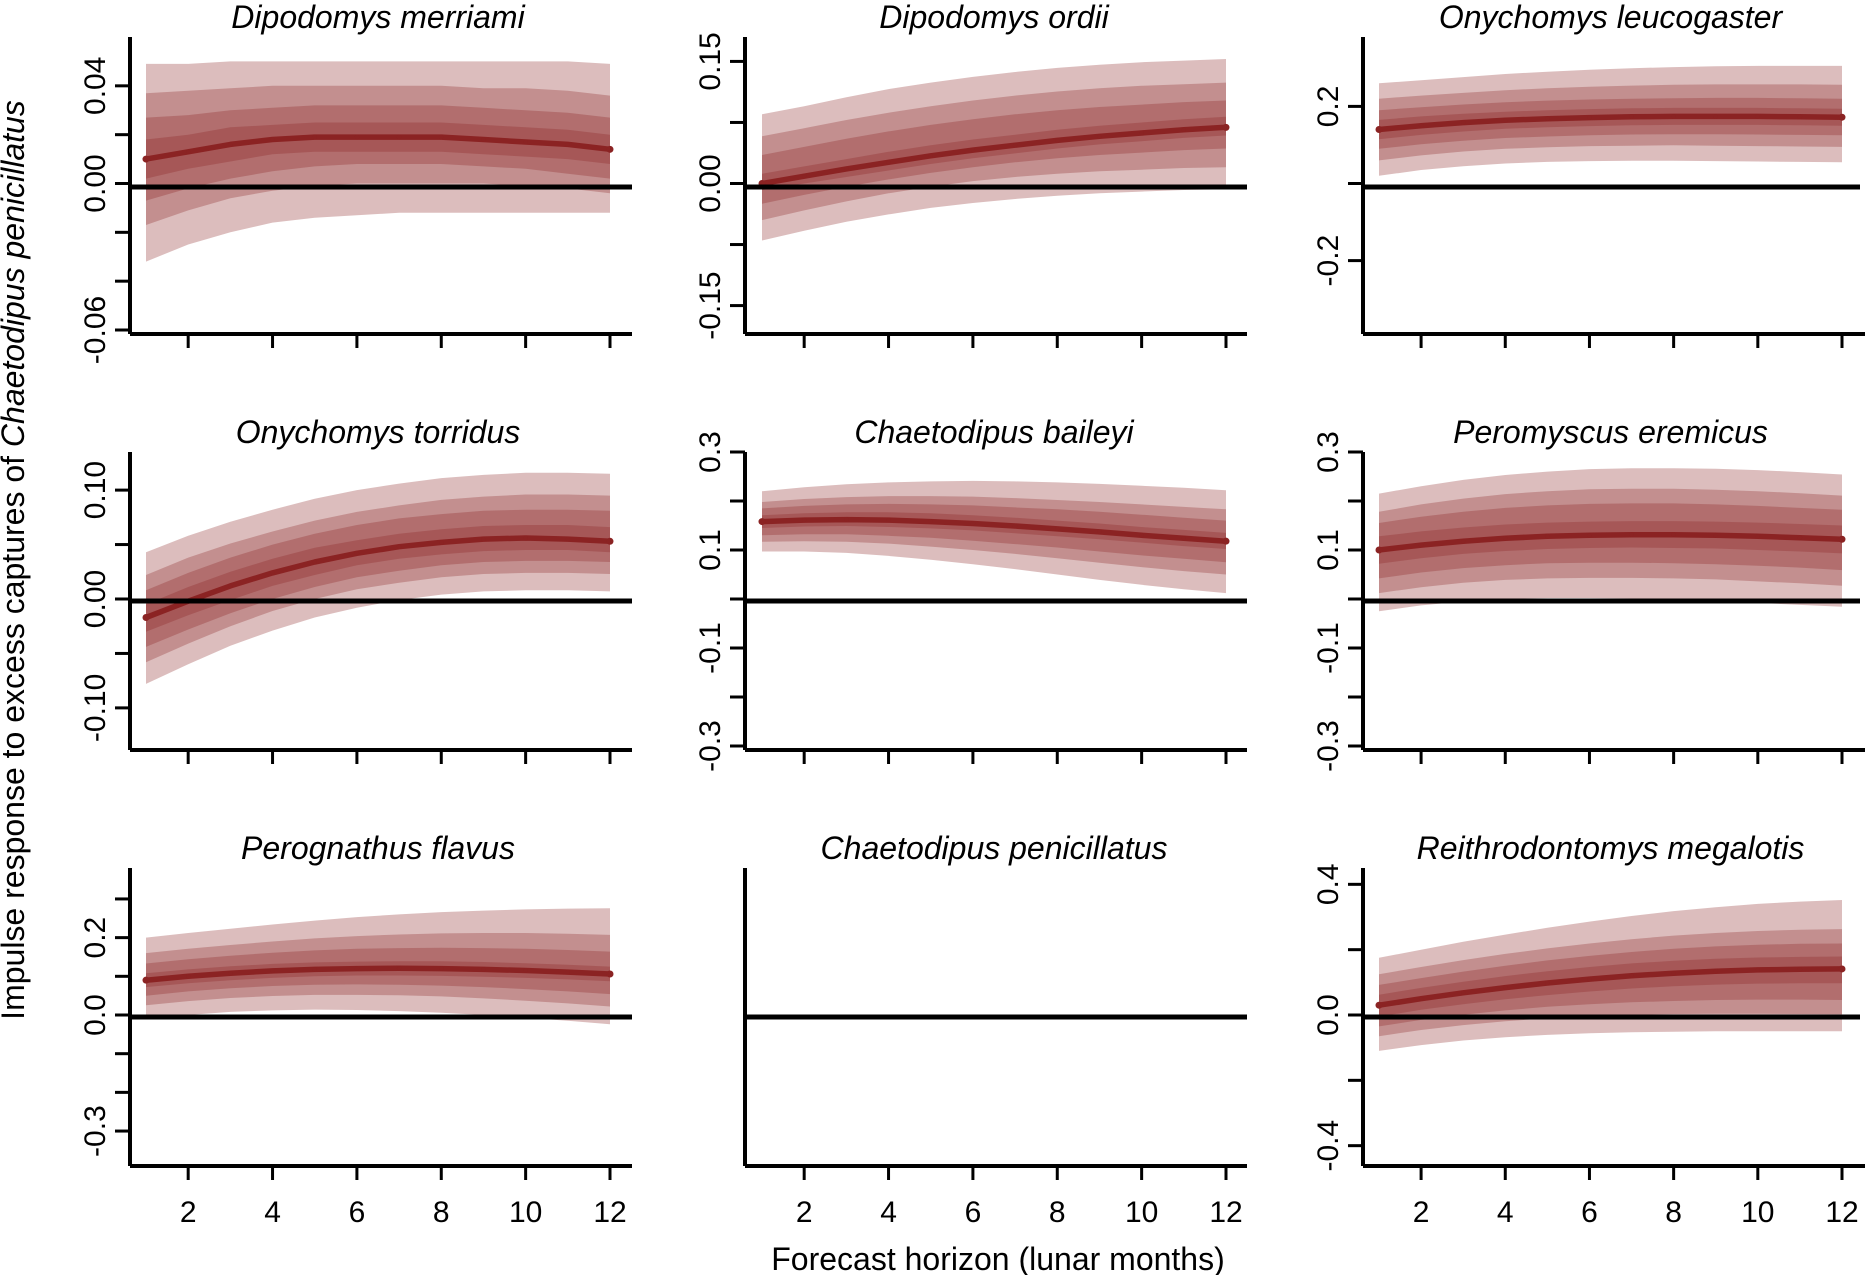 The image size is (1875, 1275). I want to click on x-axis-title: Forecast horizon (lunar months), so click(998, 1258).